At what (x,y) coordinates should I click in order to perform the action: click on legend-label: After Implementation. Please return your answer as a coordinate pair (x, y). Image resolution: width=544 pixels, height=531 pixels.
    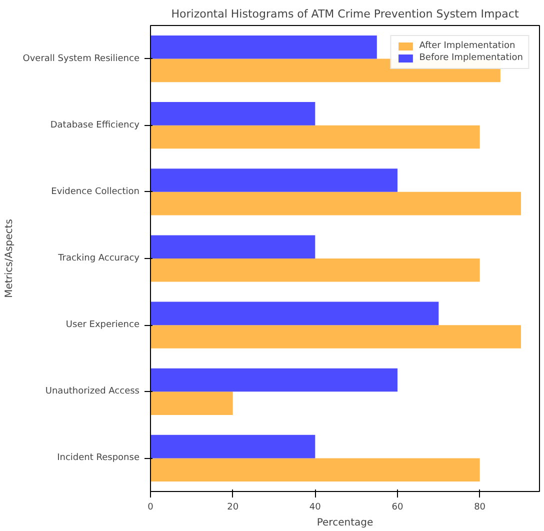
    Looking at the image, I should click on (467, 46).